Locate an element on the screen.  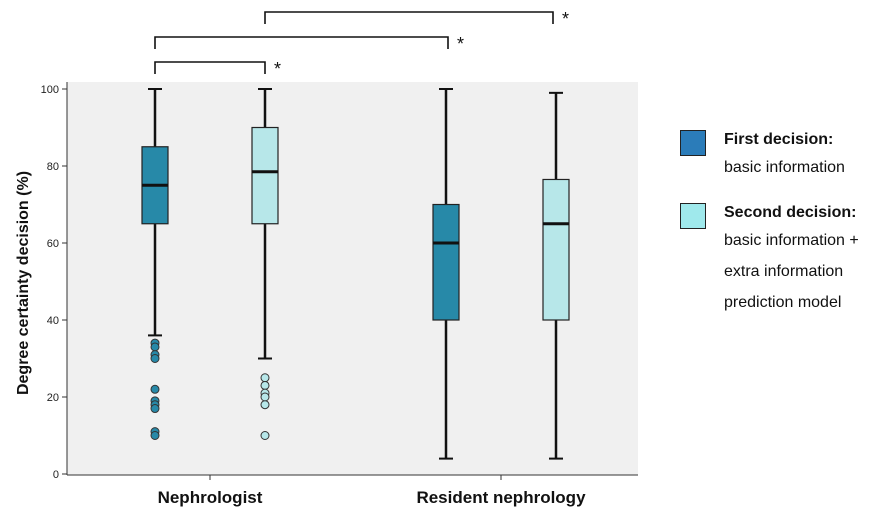
significance-brackets: * * * is located at coordinates (361, 44).